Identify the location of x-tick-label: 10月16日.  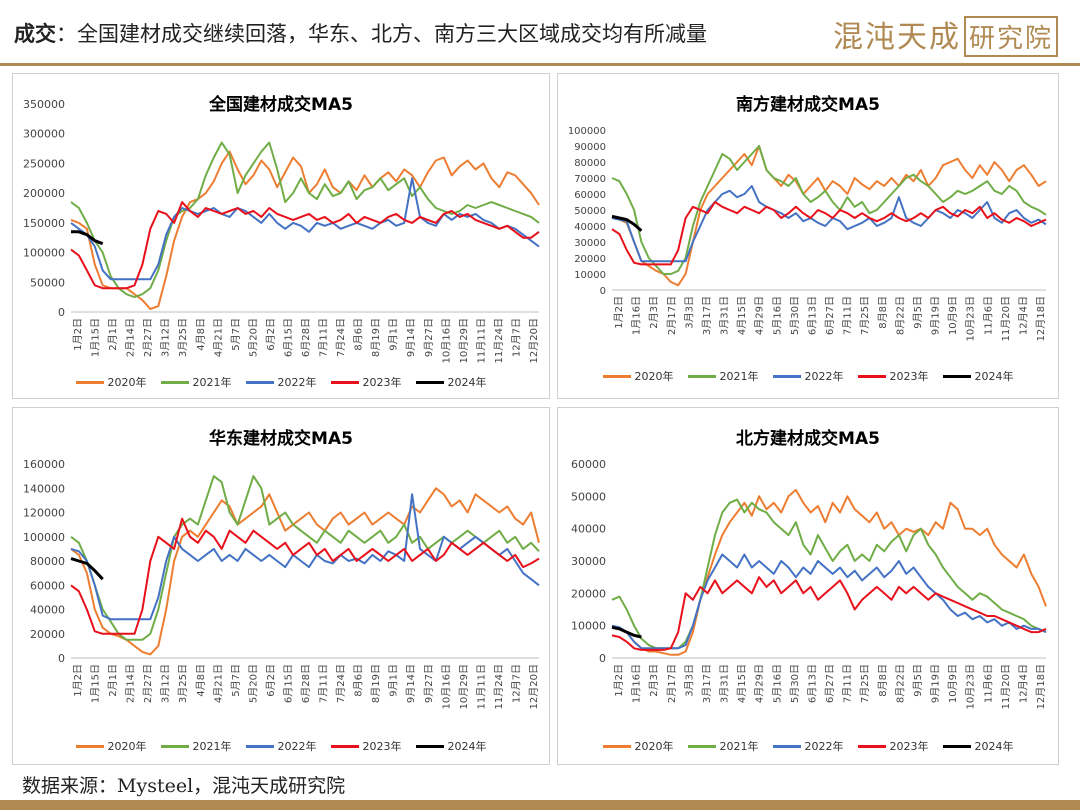
(446, 686).